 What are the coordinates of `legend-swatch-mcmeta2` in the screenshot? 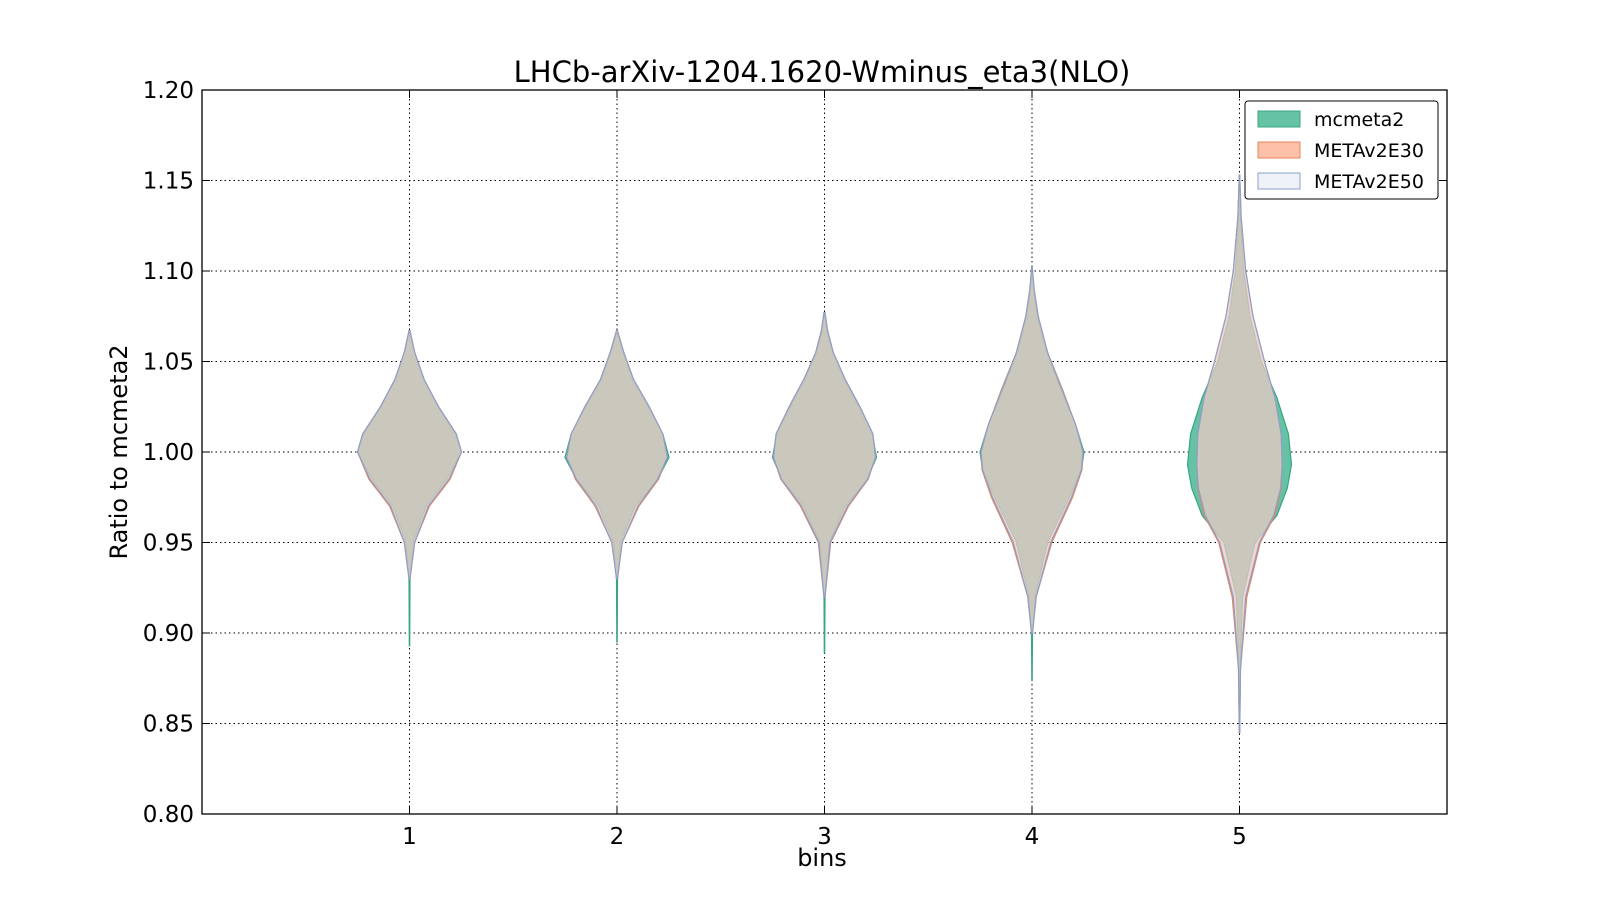 It's located at (1279, 119).